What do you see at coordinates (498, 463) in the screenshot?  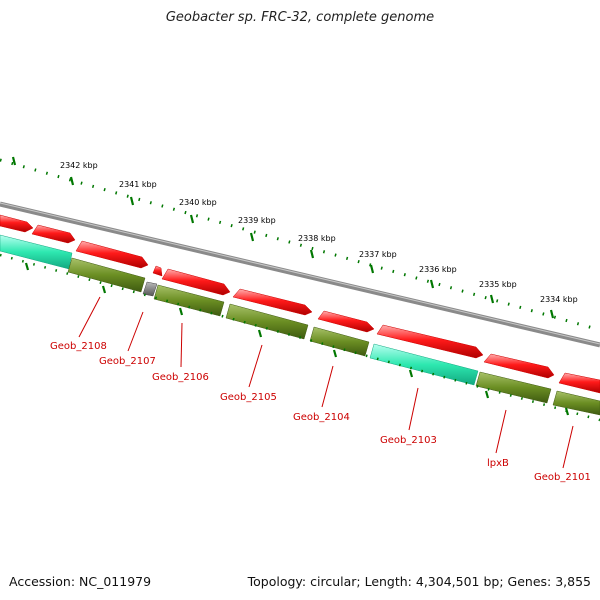 I see `gene-label: lpxB` at bounding box center [498, 463].